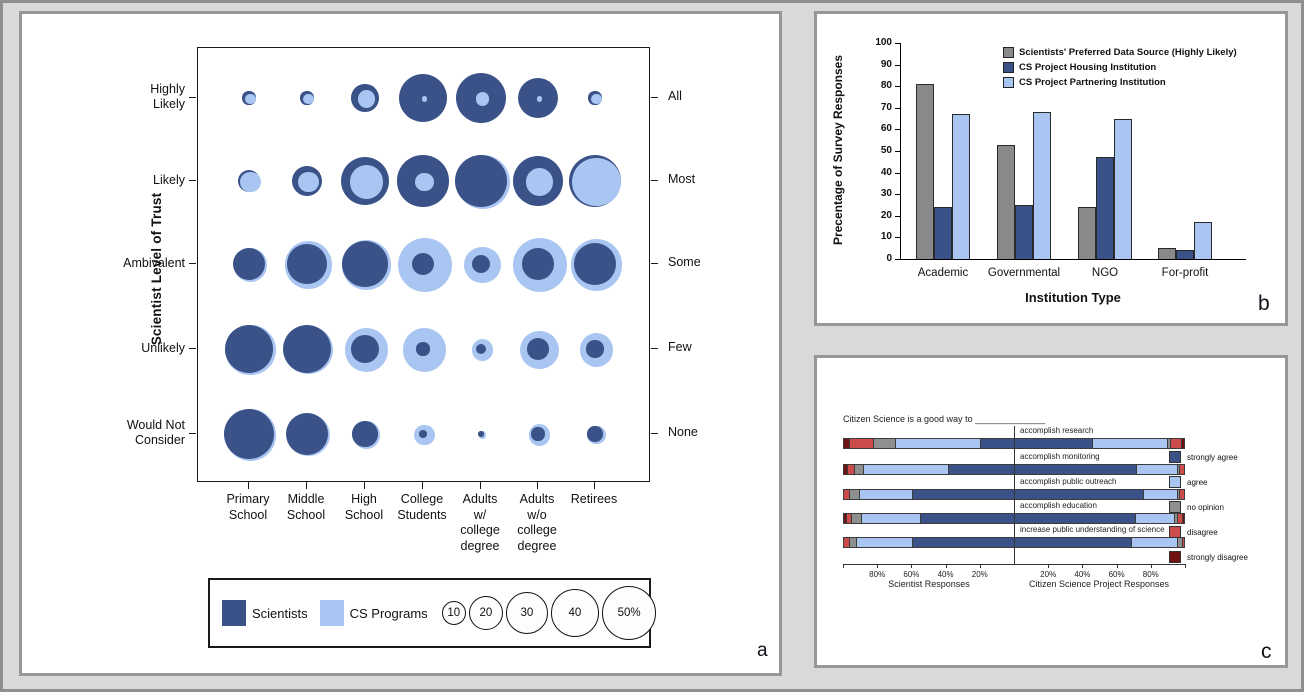  I want to click on audience-category-label-line: College, so click(422, 499).